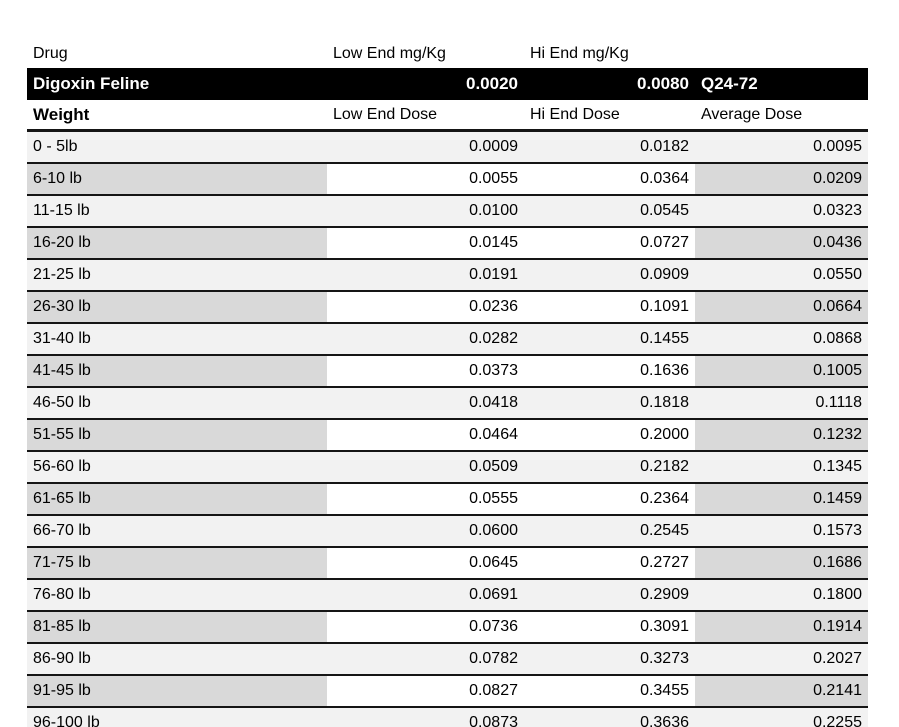 Image resolution: width=899 pixels, height=727 pixels. I want to click on table-row: 46-50 lb 0.0418 0.1818 0.1118, so click(447, 404).